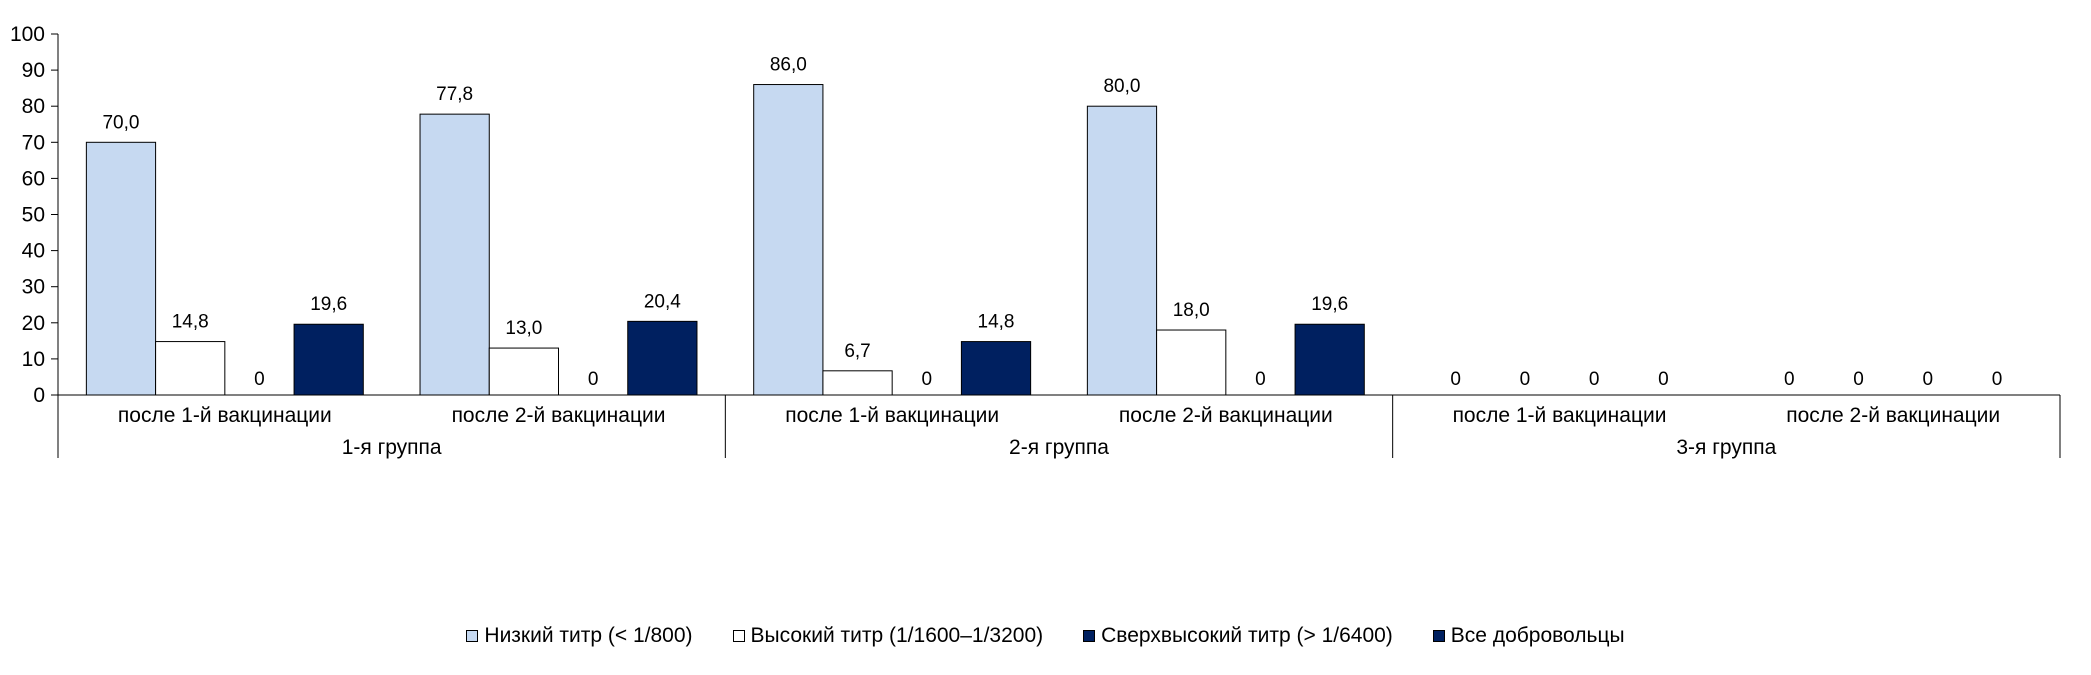 This screenshot has height=675, width=2091. What do you see at coordinates (33, 323) in the screenshot?
I see `y-tick-label: 20` at bounding box center [33, 323].